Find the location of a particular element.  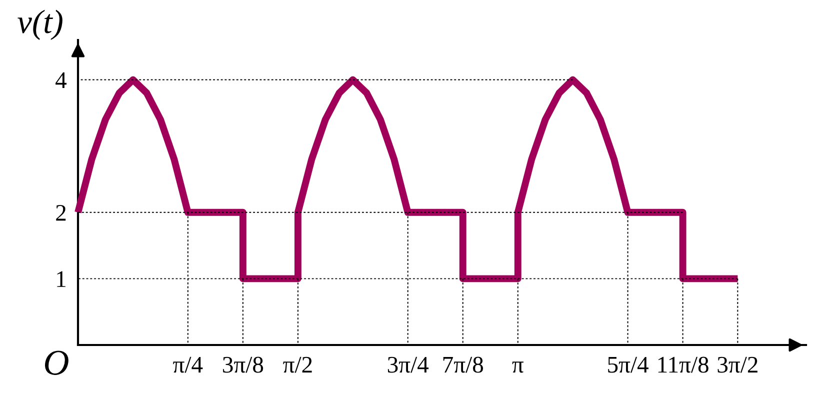

x-tick-label: π/4 is located at coordinates (188, 364).